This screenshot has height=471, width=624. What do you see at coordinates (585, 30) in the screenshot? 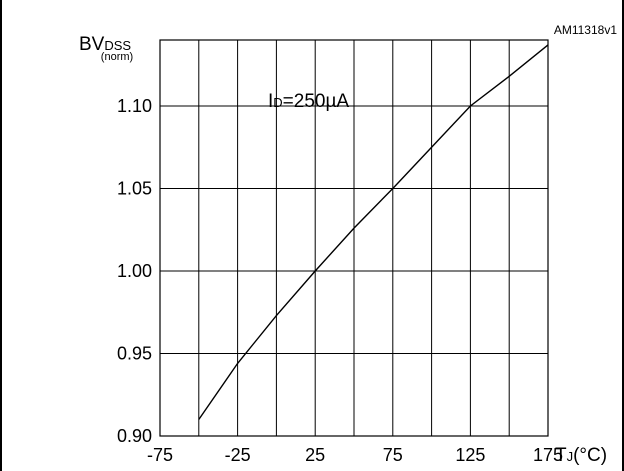
I see `figure-id: AM11318v1` at bounding box center [585, 30].